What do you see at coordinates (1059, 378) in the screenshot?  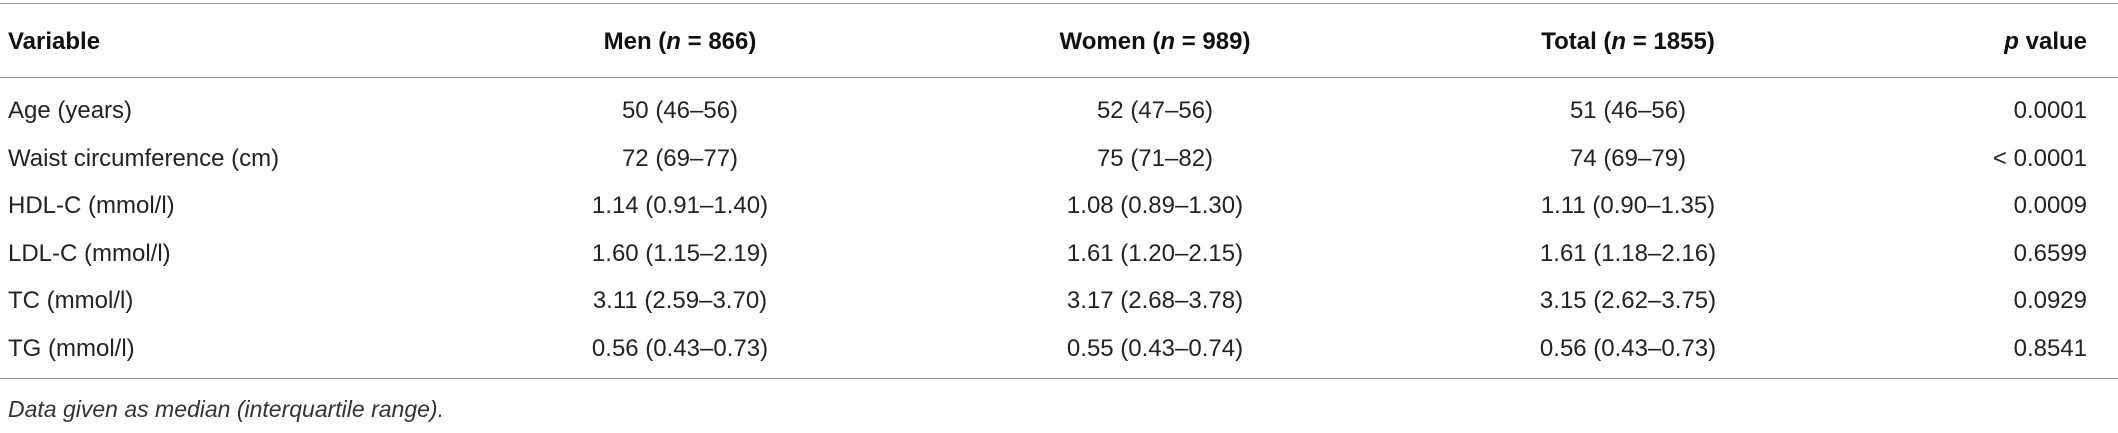 I see `bottom-rule` at bounding box center [1059, 378].